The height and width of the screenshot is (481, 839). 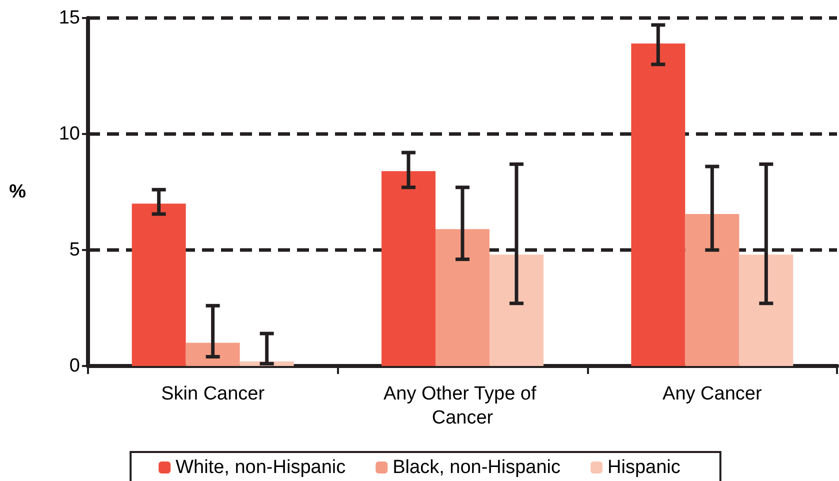 What do you see at coordinates (462, 406) in the screenshot?
I see `x-tick-label: Any Other Type of Cancer` at bounding box center [462, 406].